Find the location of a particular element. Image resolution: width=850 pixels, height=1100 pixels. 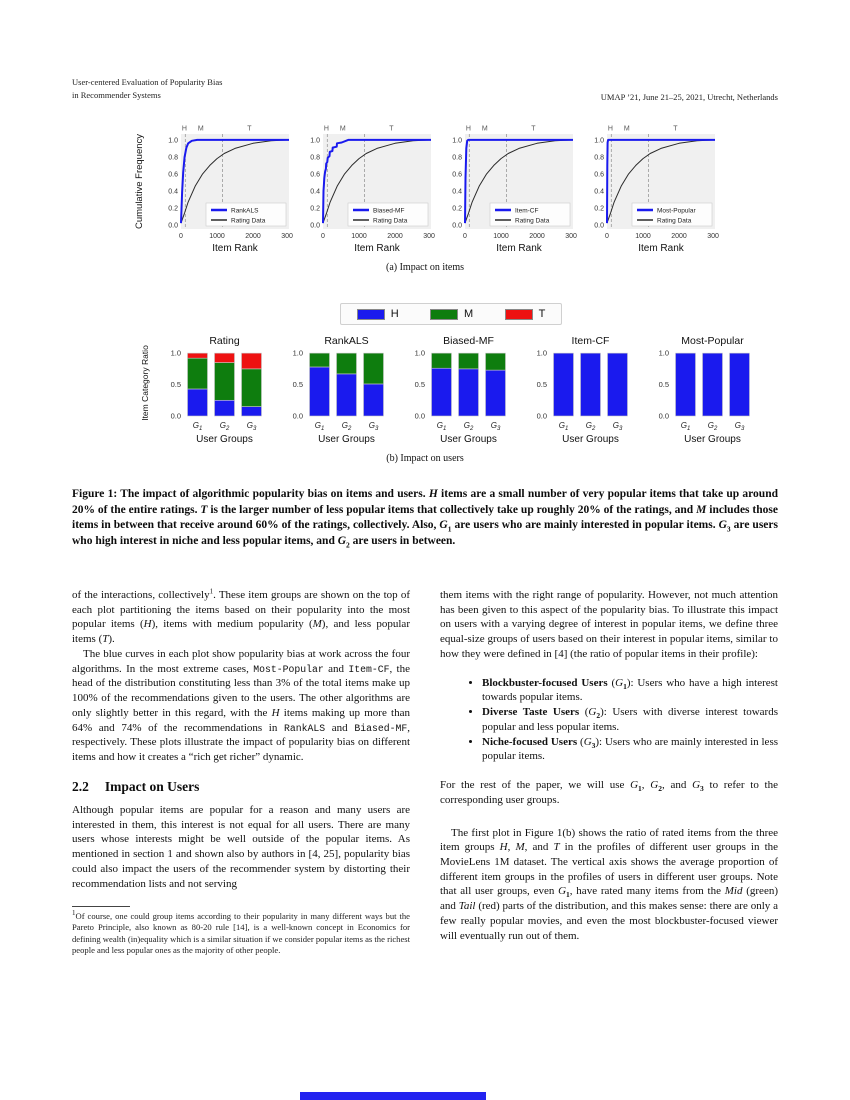

subcaption-a: (a) Impact on items is located at coordinates (425, 267).